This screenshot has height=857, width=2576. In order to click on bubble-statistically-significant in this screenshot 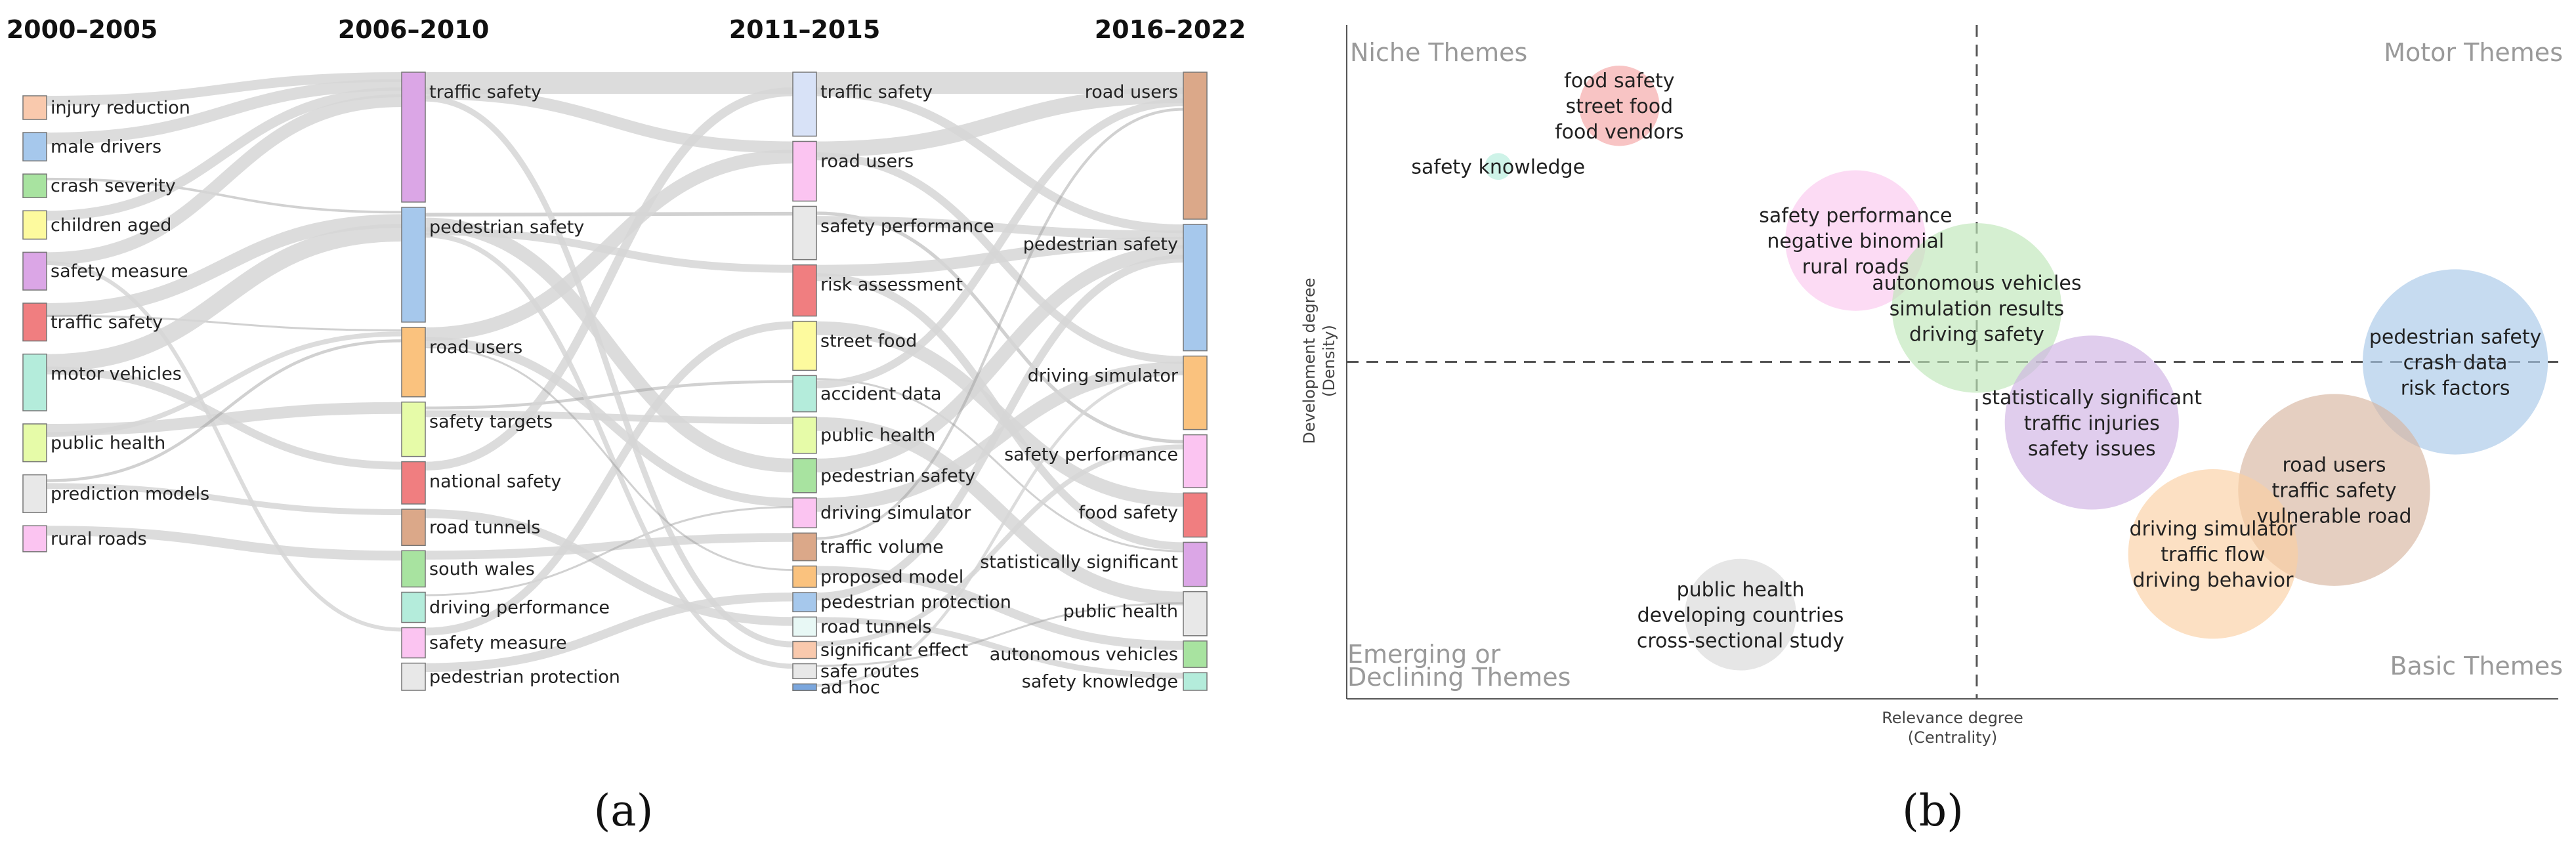, I will do `click(2091, 423)`.